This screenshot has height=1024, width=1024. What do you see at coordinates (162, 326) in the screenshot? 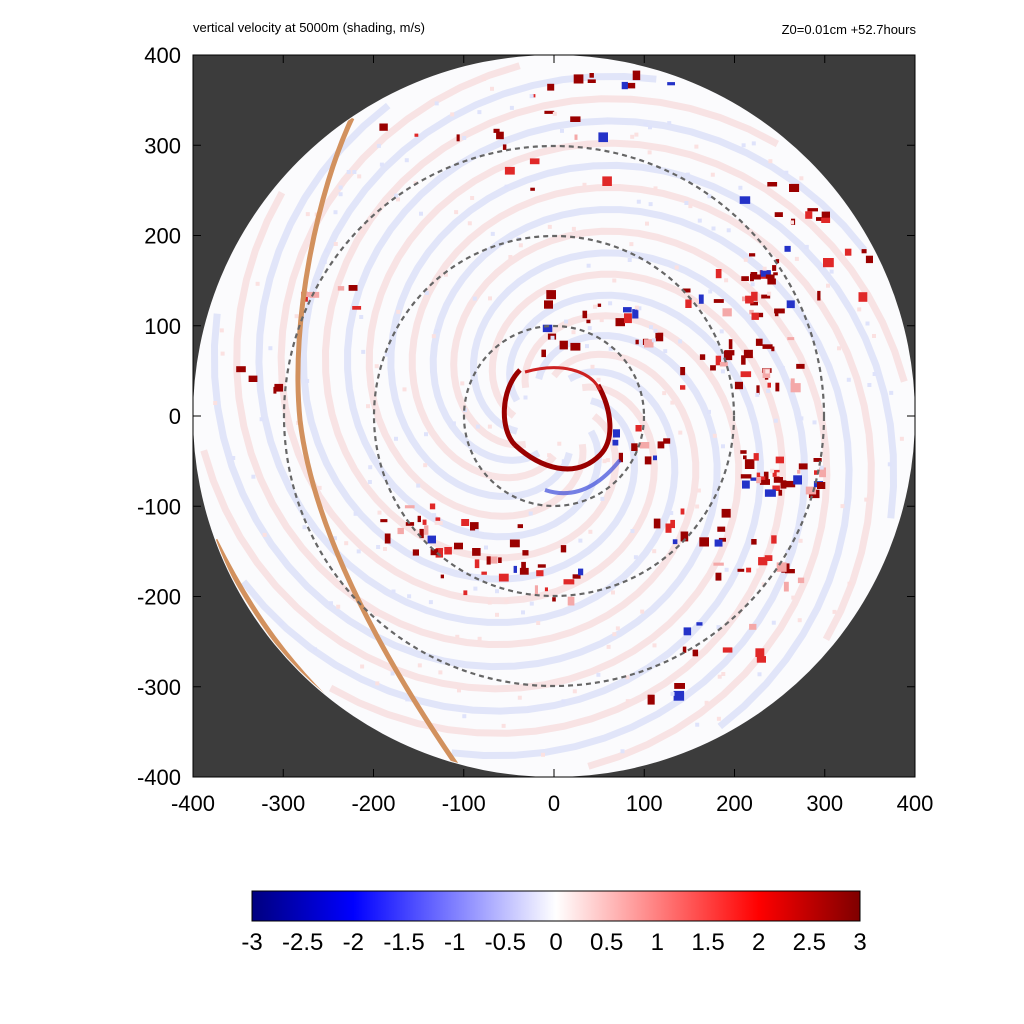
I see `y-tick-label: 100` at bounding box center [162, 326].